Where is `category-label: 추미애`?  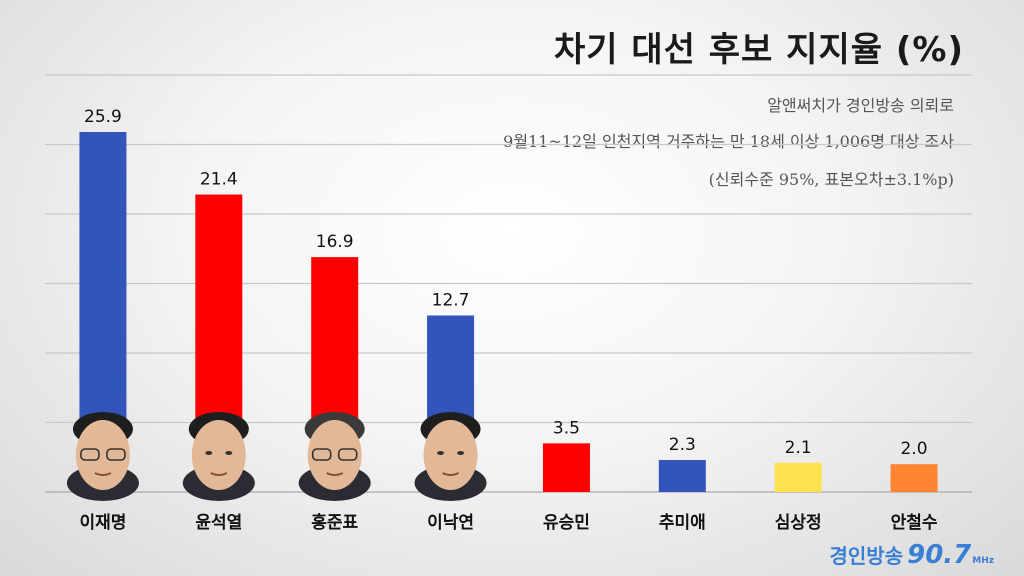 category-label: 추미애 is located at coordinates (682, 523).